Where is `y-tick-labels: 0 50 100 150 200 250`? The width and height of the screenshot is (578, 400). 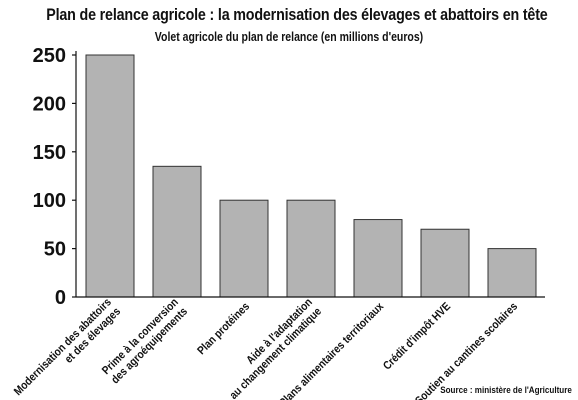
y-tick-labels: 0 50 100 150 200 250 is located at coordinates (54, 177).